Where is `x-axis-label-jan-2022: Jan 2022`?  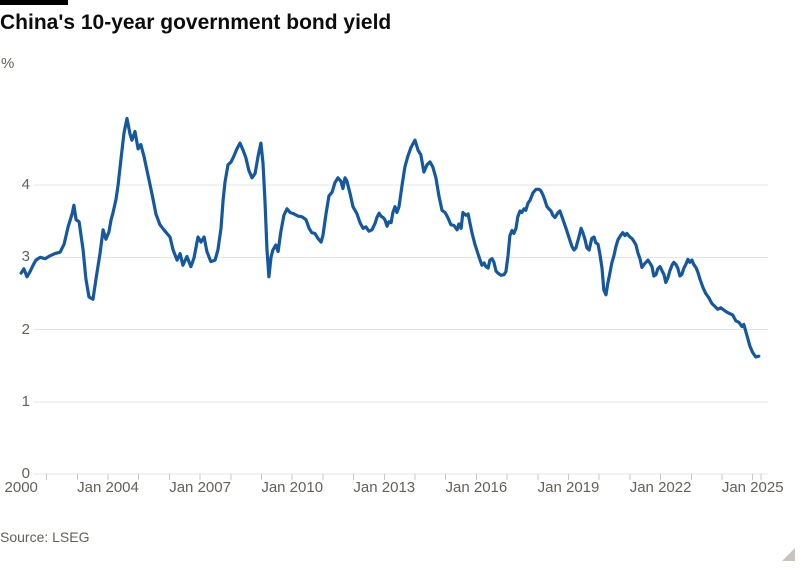
x-axis-label-jan-2022: Jan 2022 is located at coordinates (660, 487).